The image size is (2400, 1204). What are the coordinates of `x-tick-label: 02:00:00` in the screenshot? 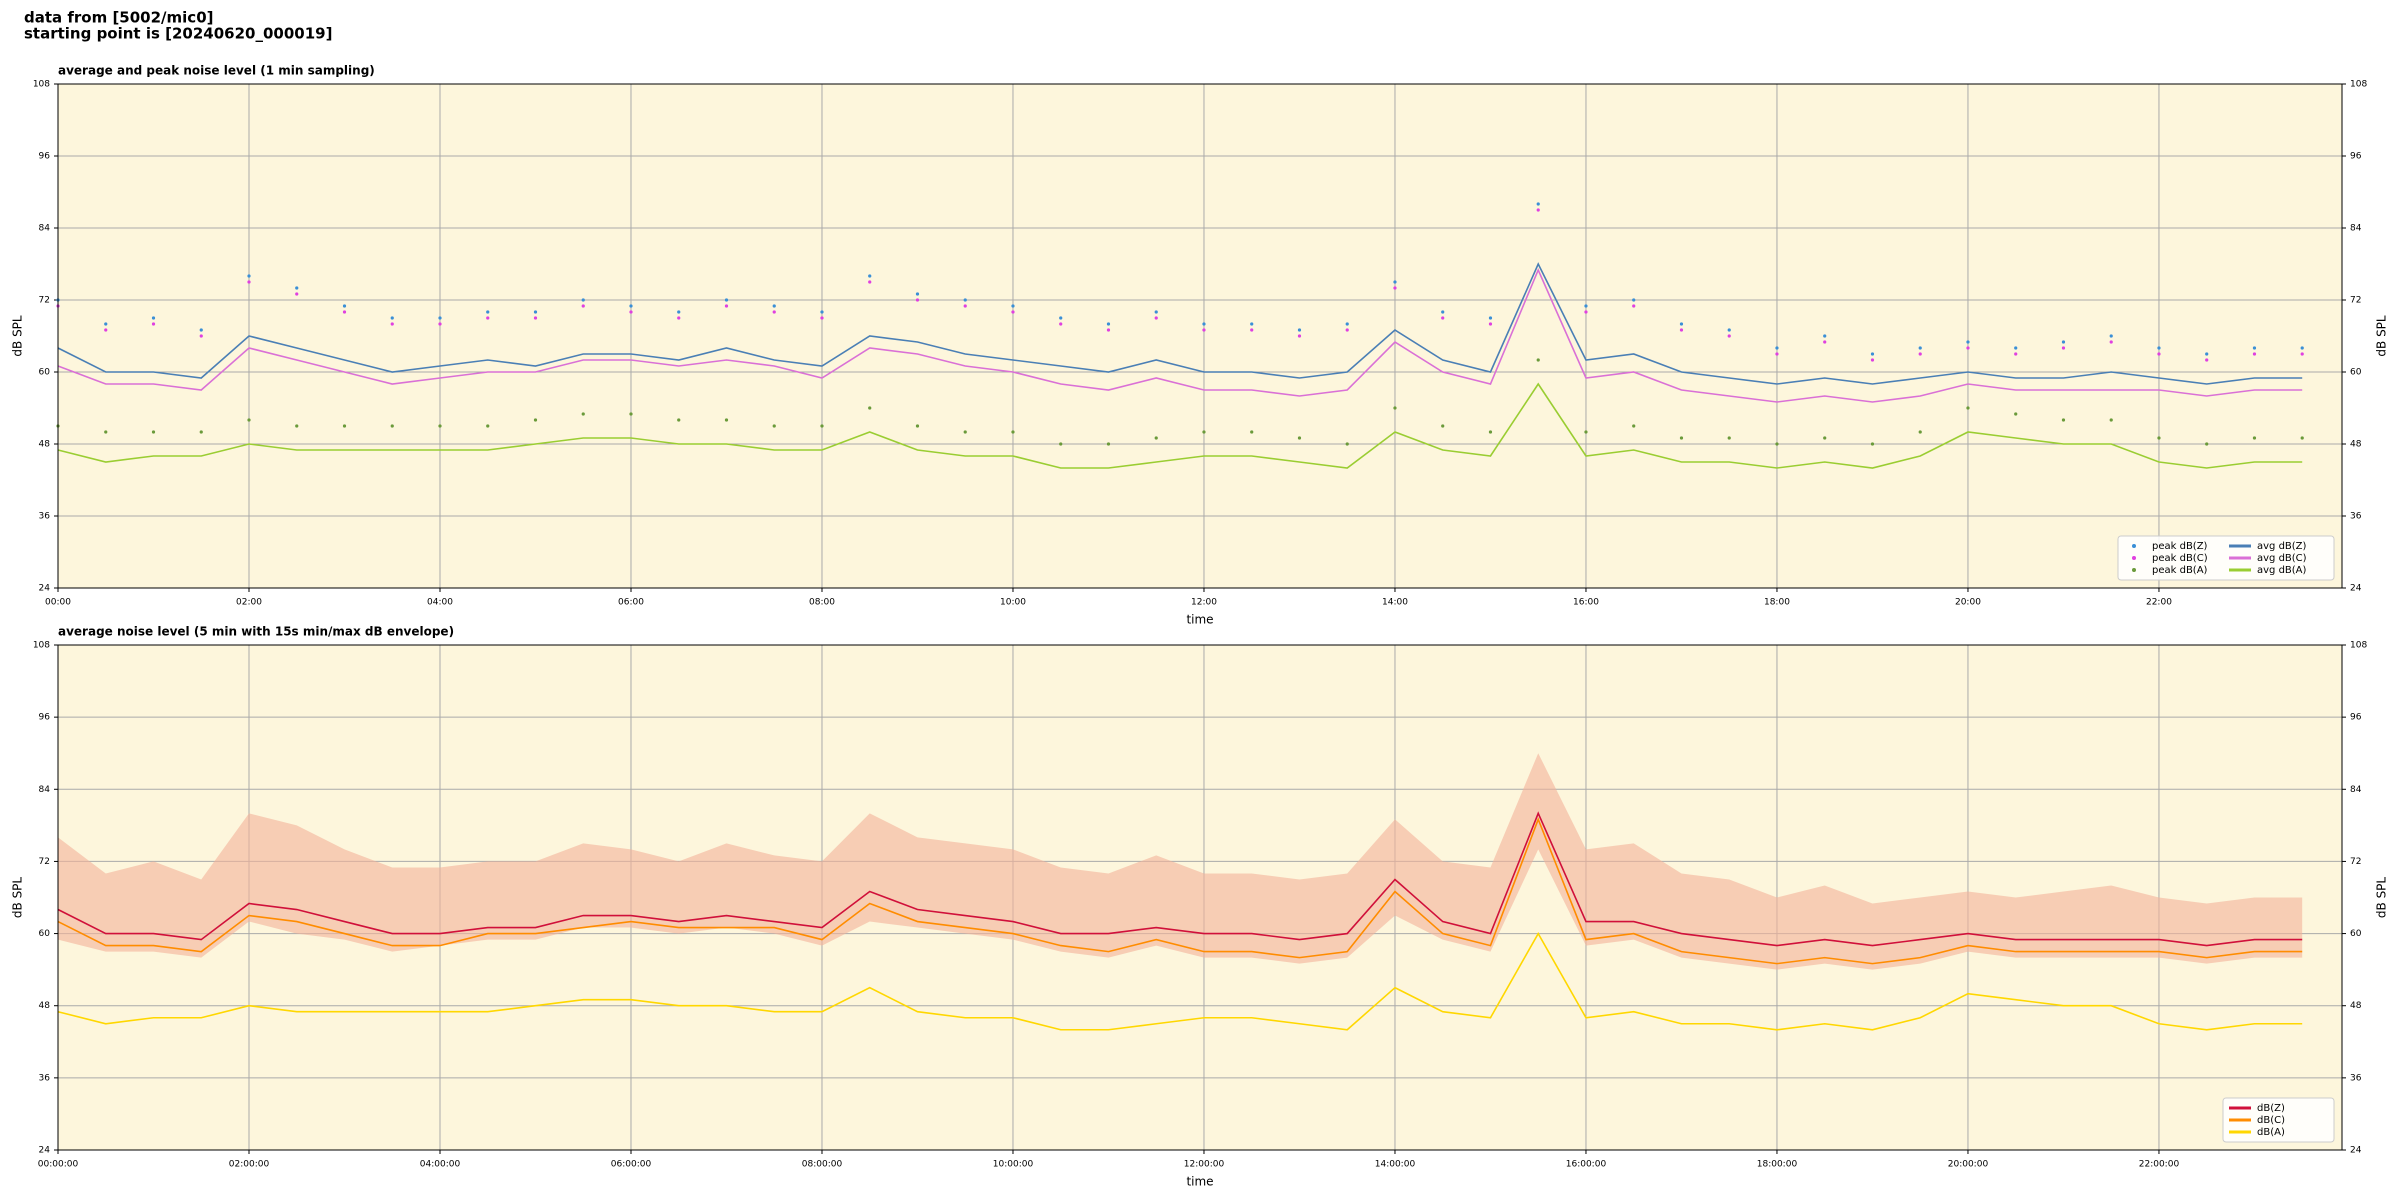 It's located at (249, 1165).